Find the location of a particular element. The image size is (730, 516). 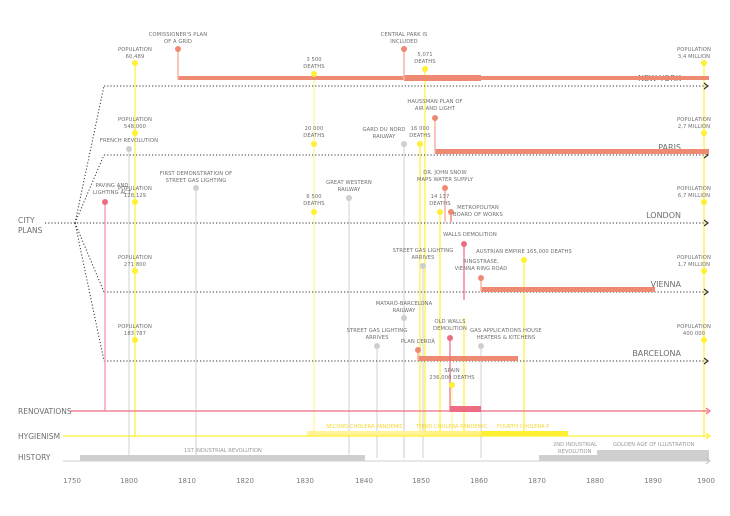

paris-population-start-label: 548,000 is located at coordinates (135, 127).